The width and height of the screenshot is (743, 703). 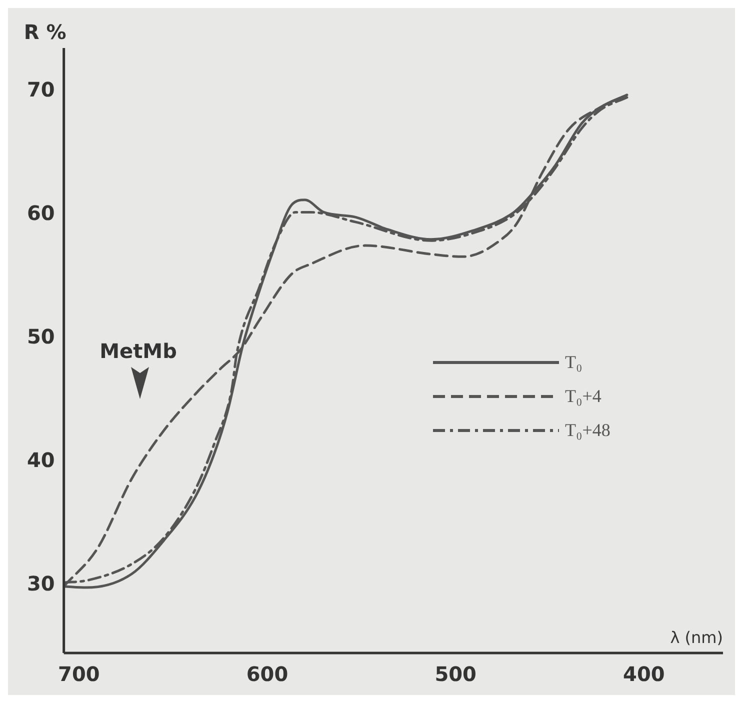 I want to click on legend-label: T₀+48, so click(x=587, y=431).